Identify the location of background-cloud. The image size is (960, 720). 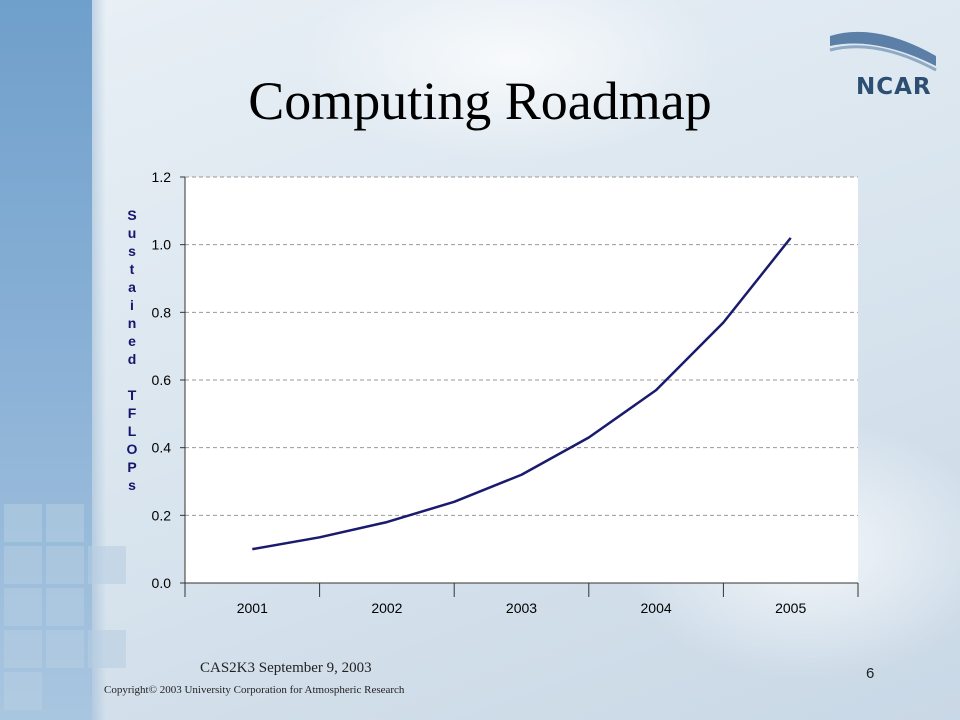
(510, 80).